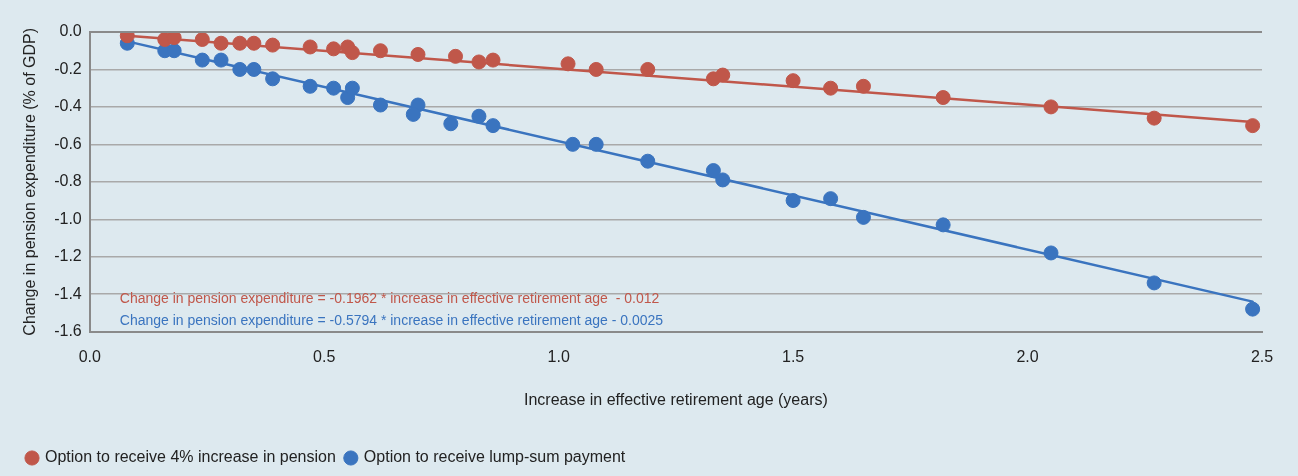 This screenshot has height=476, width=1298. What do you see at coordinates (494, 457) in the screenshot?
I see `legend-label: Option to receive lump-sum payment` at bounding box center [494, 457].